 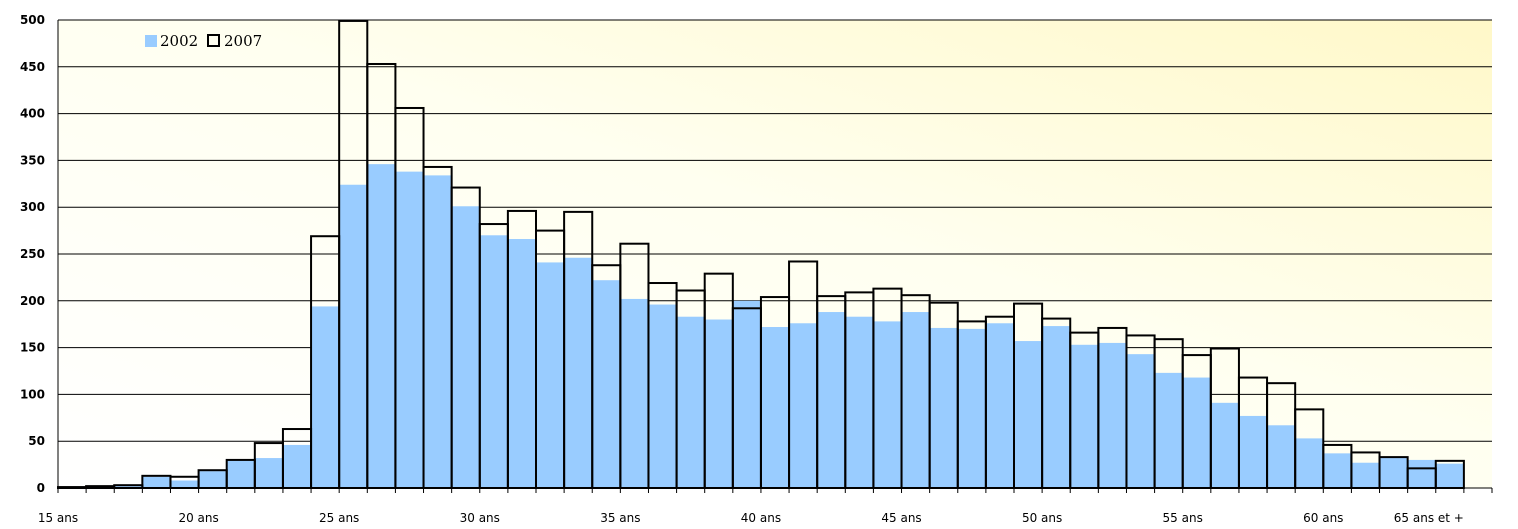 What do you see at coordinates (761, 518) in the screenshot?
I see `x-tick-label: 40 ans` at bounding box center [761, 518].